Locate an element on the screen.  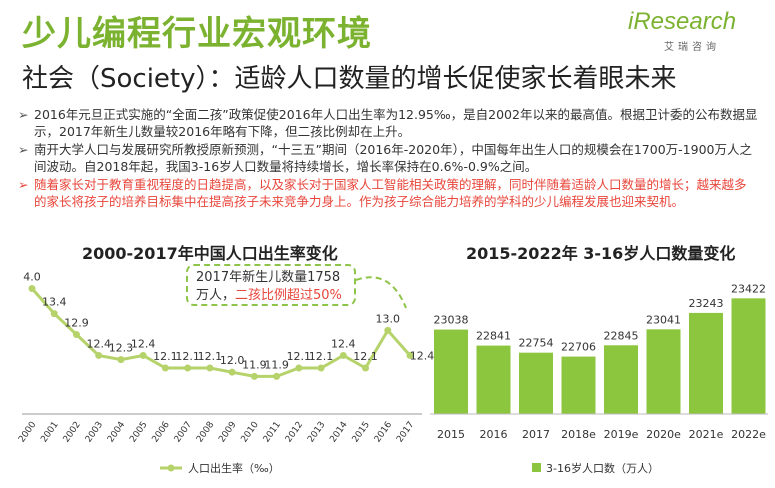
data-label: 12.9 is located at coordinates (76, 323).